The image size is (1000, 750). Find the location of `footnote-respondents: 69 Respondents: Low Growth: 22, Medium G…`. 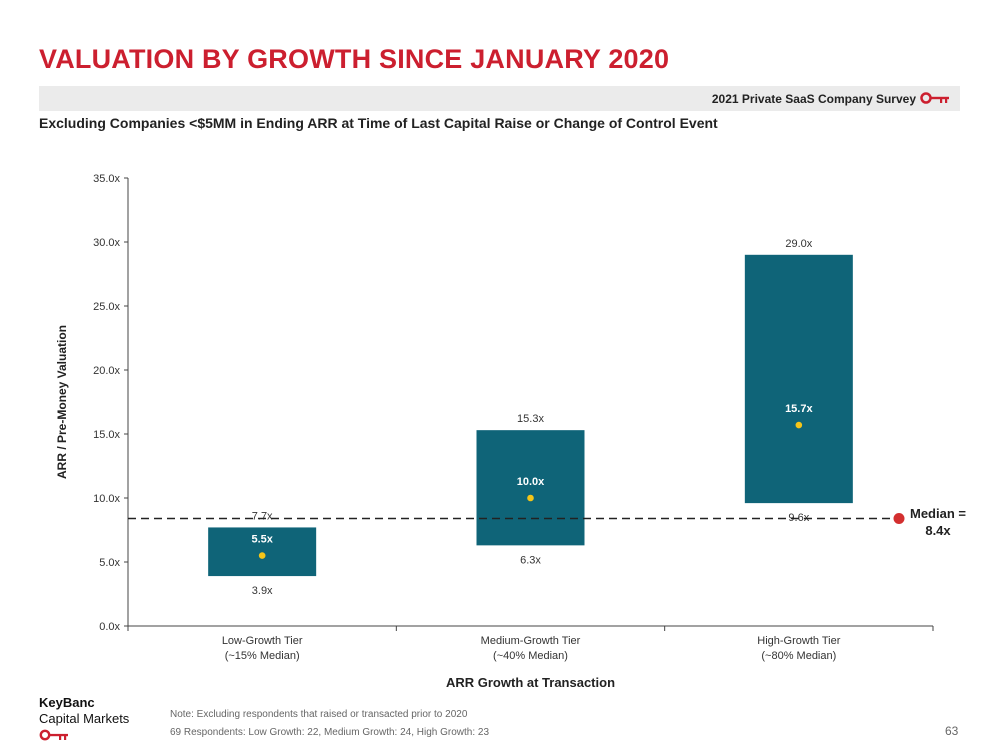

footnote-respondents: 69 Respondents: Low Growth: 22, Medium G… is located at coordinates (330, 732).